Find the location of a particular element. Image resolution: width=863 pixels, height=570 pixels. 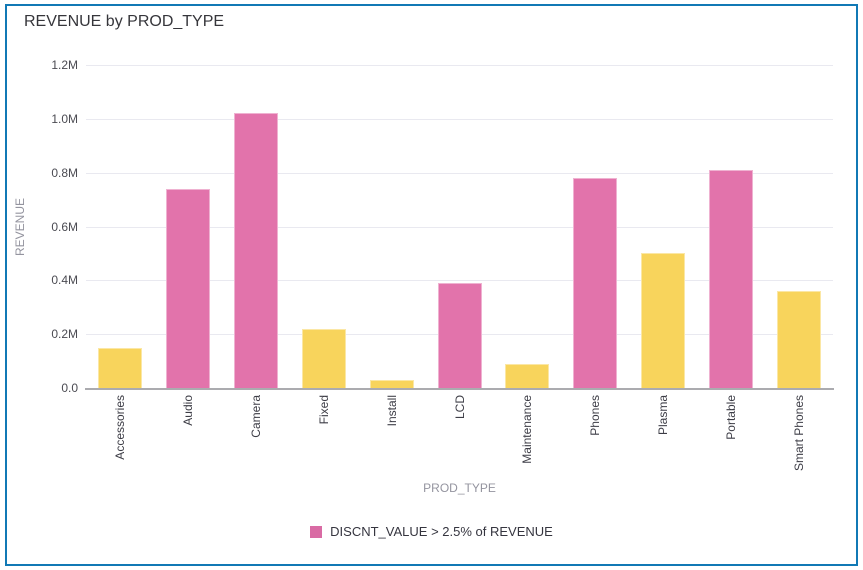

bar-lcd is located at coordinates (459, 336).